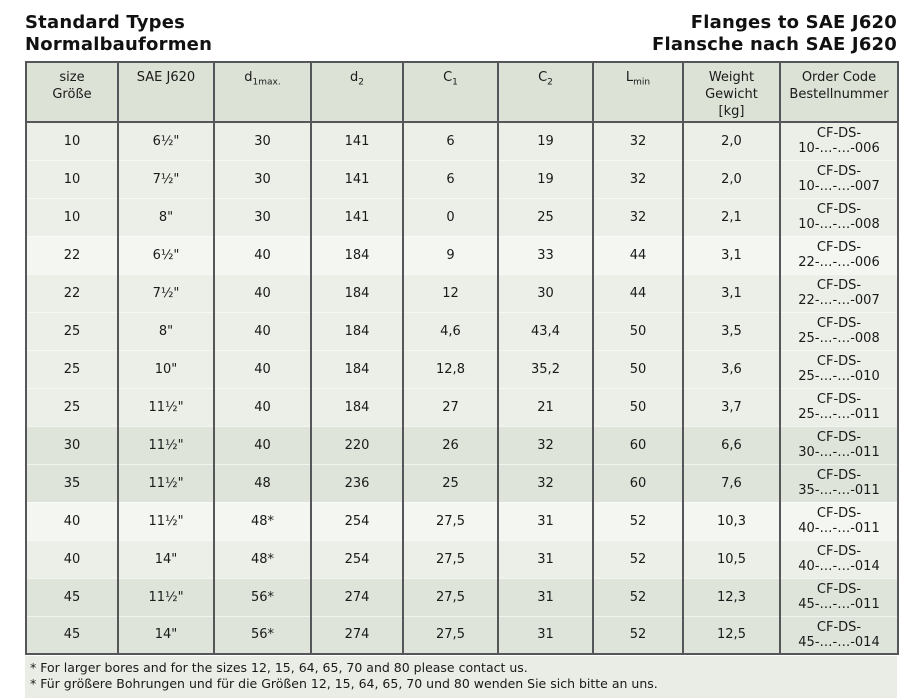 This screenshot has height=698, width=922. What do you see at coordinates (72, 140) in the screenshot?
I see `cell-size: 10` at bounding box center [72, 140].